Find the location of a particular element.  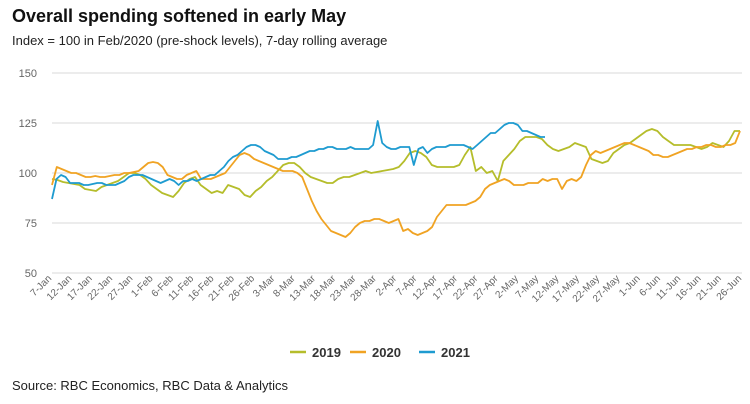

chart-title: Overall spending softened in early May is located at coordinates (179, 16).